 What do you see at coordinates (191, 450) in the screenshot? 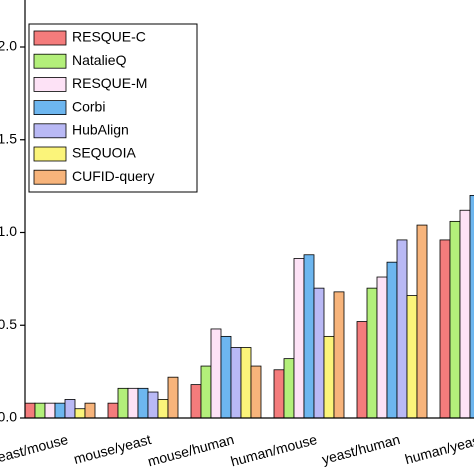
I see `x-tick-label: mouse/human` at bounding box center [191, 450].